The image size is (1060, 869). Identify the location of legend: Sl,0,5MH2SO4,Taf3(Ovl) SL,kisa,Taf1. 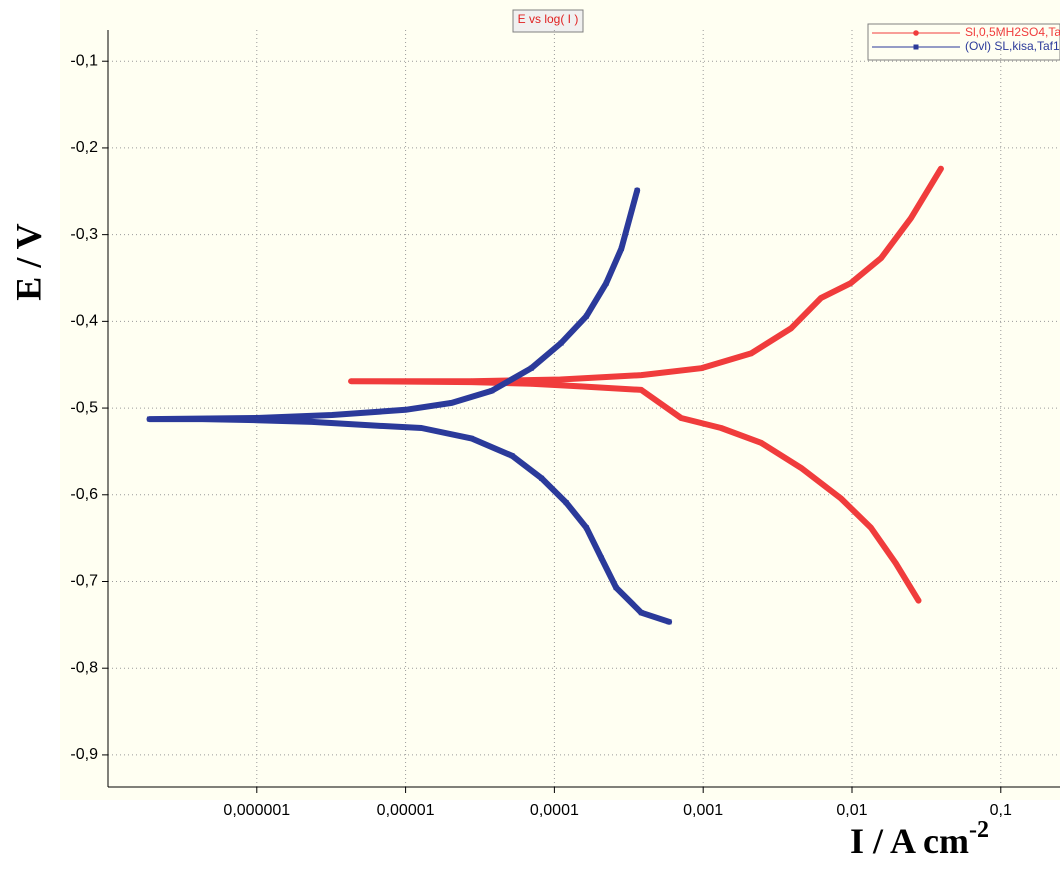
(963, 42).